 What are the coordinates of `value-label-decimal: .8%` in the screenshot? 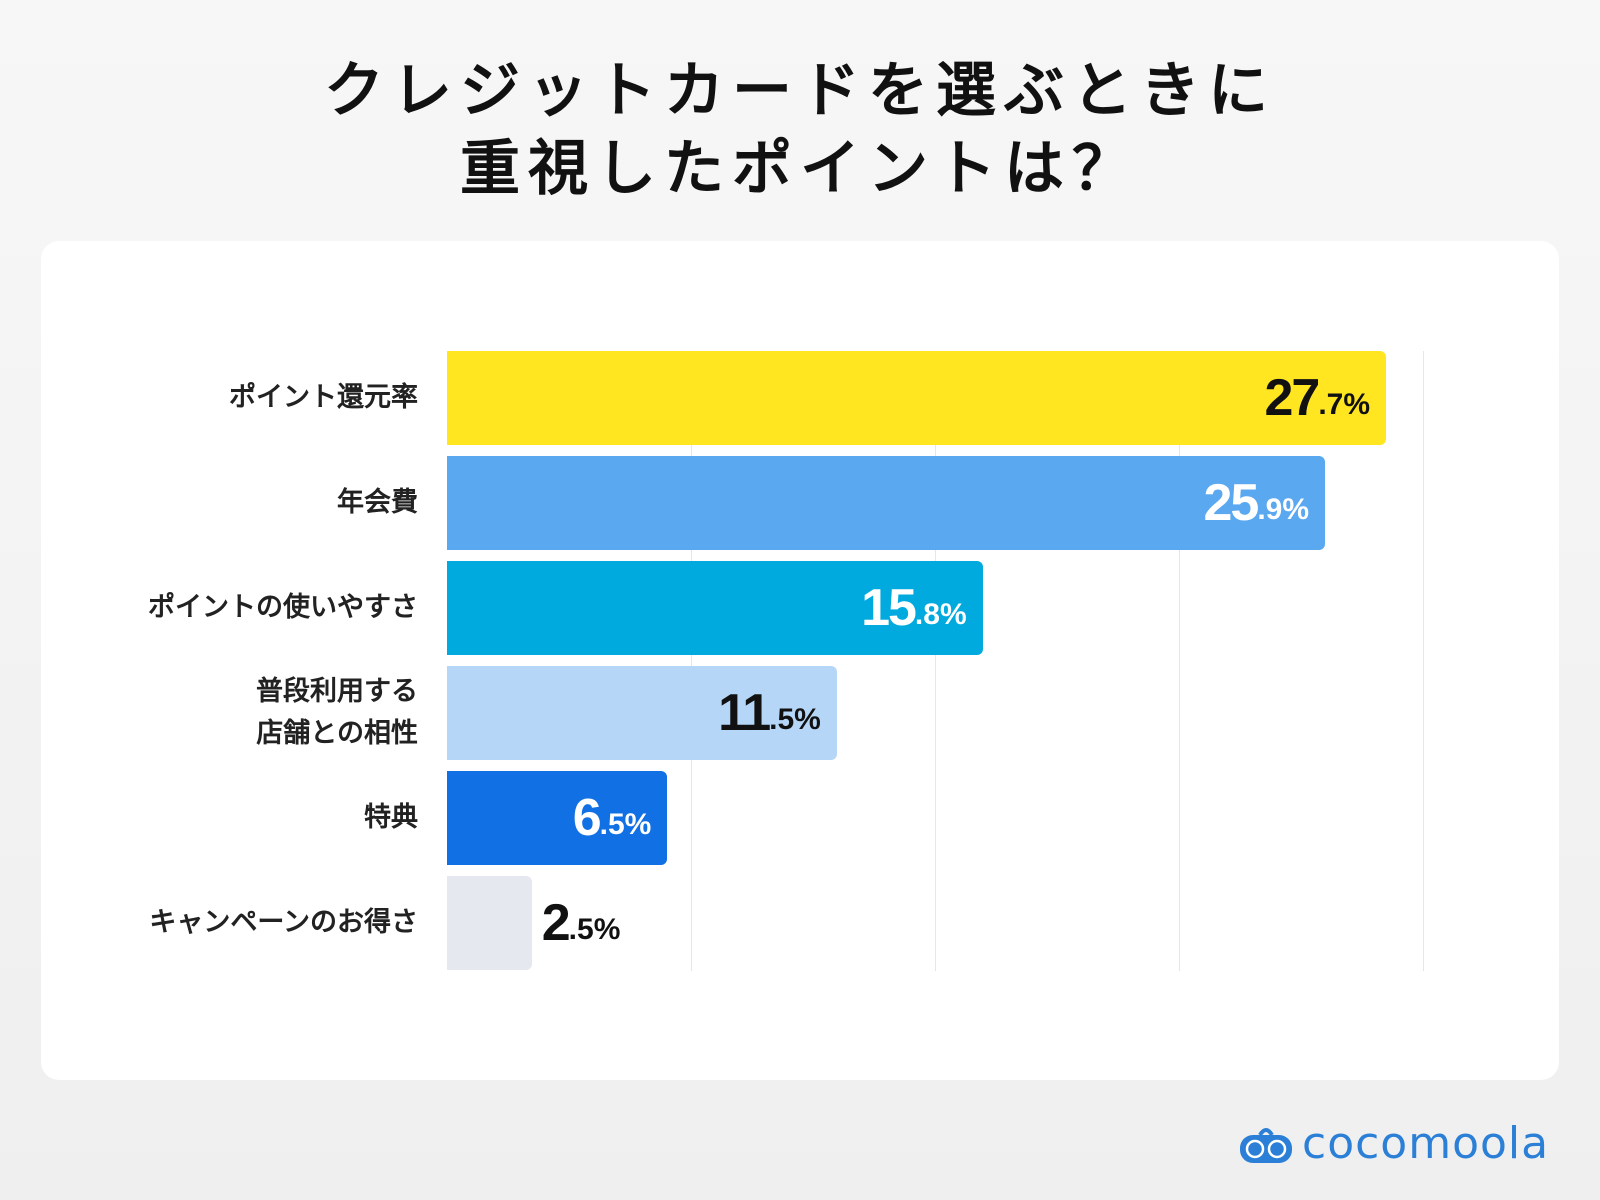 It's located at (940, 614).